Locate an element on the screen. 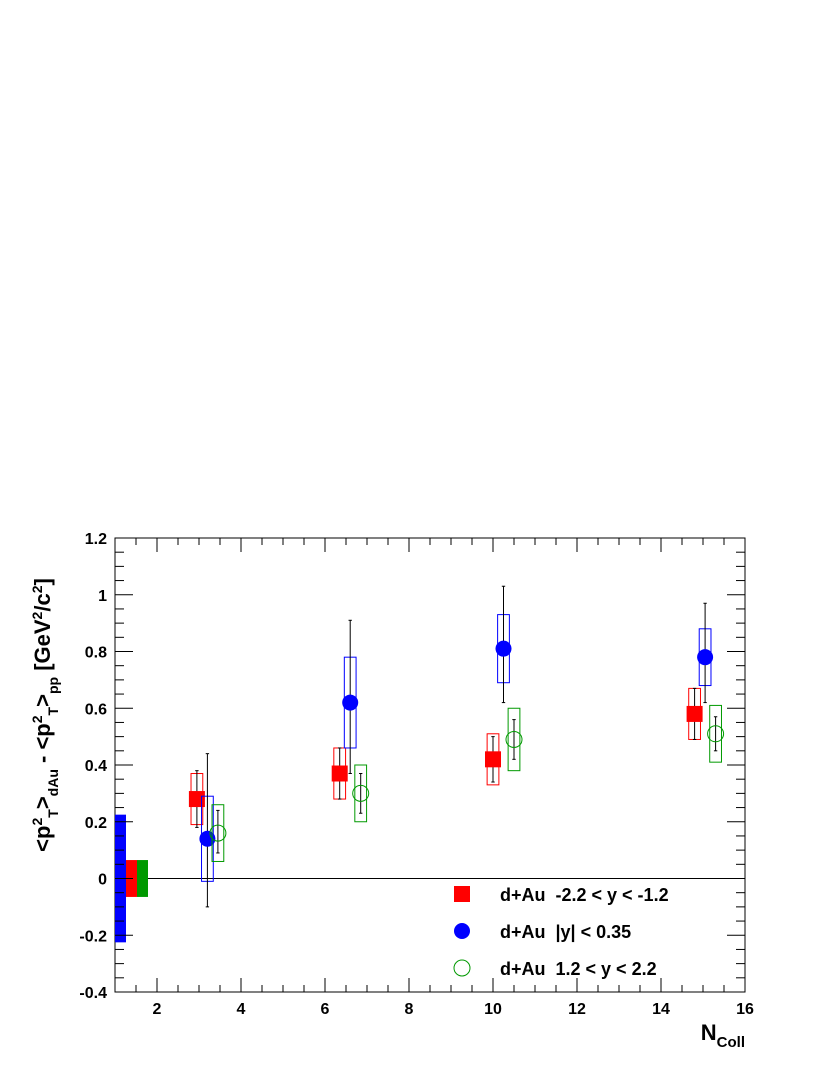  series-open-circle is located at coordinates (467, 783).